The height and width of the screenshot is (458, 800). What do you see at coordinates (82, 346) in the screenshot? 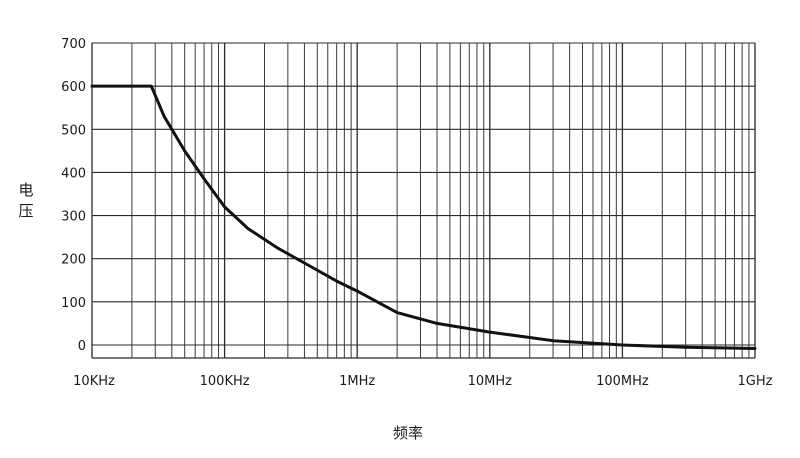
I see `y-tick-label: 0` at bounding box center [82, 346].